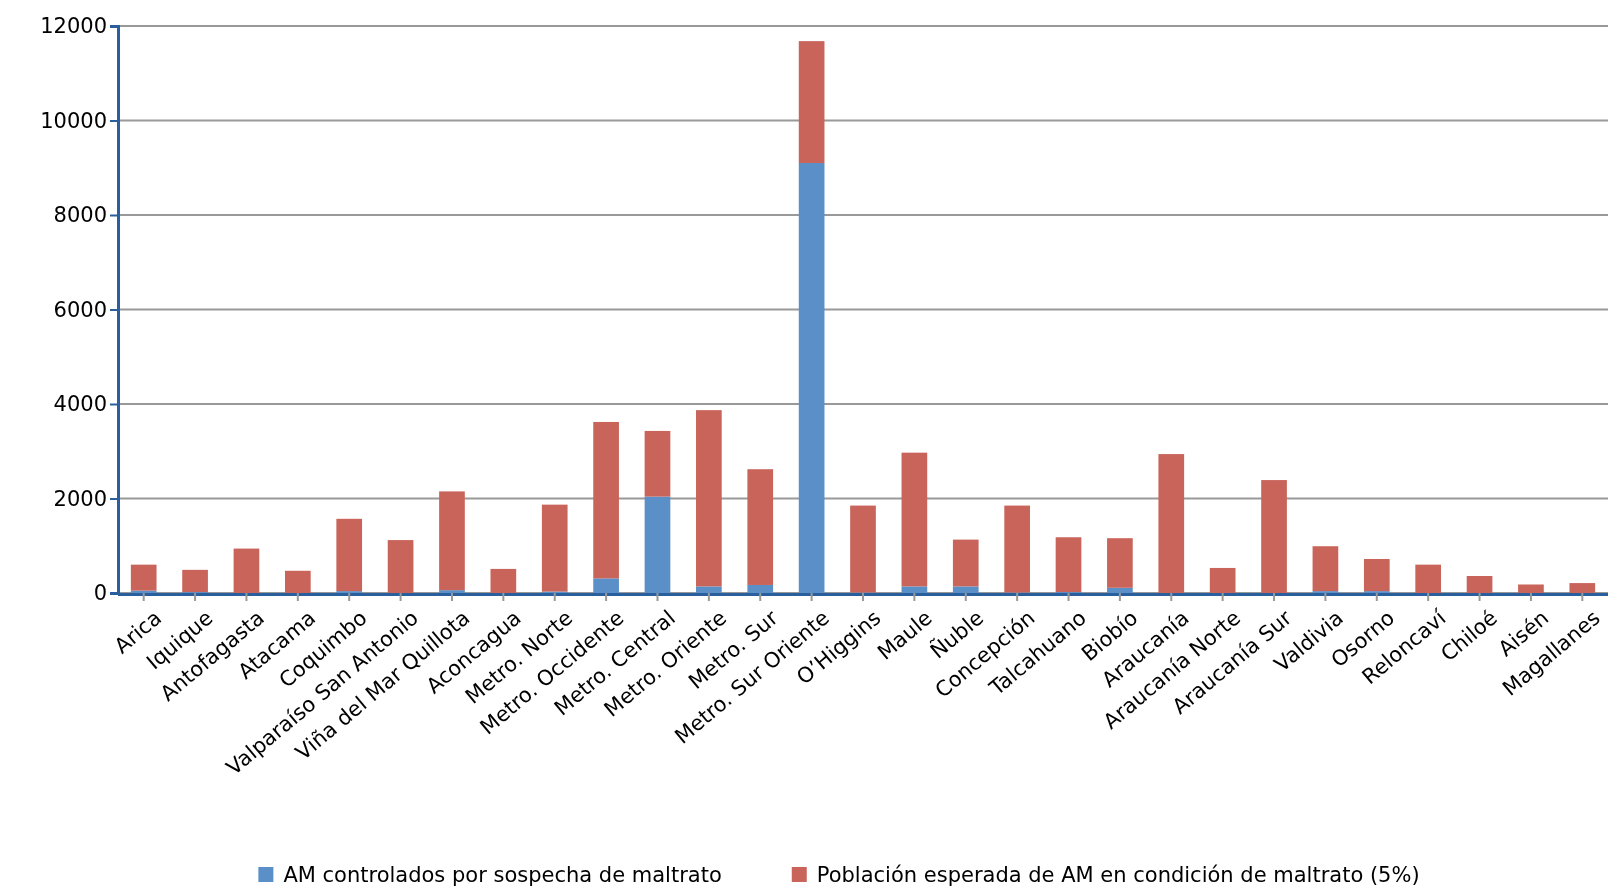 Image resolution: width=1618 pixels, height=889 pixels. I want to click on y-tick-label: 0, so click(100, 593).